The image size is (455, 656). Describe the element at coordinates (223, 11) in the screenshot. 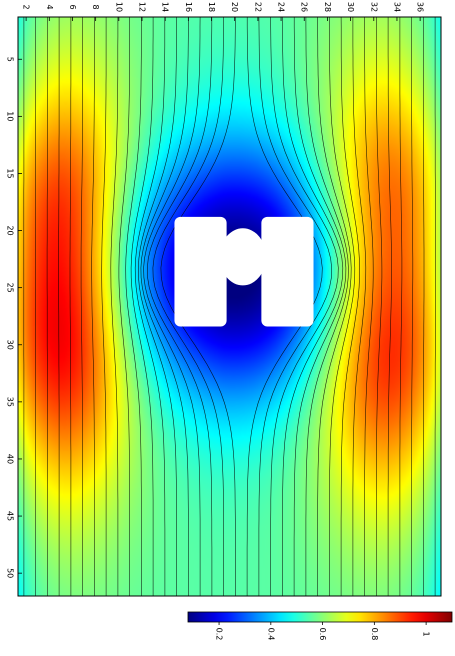

I see `x-axis: 2 4 6 8 10 12 14 16 18 20 22 24 26 28 30 32 34 36` at that location.